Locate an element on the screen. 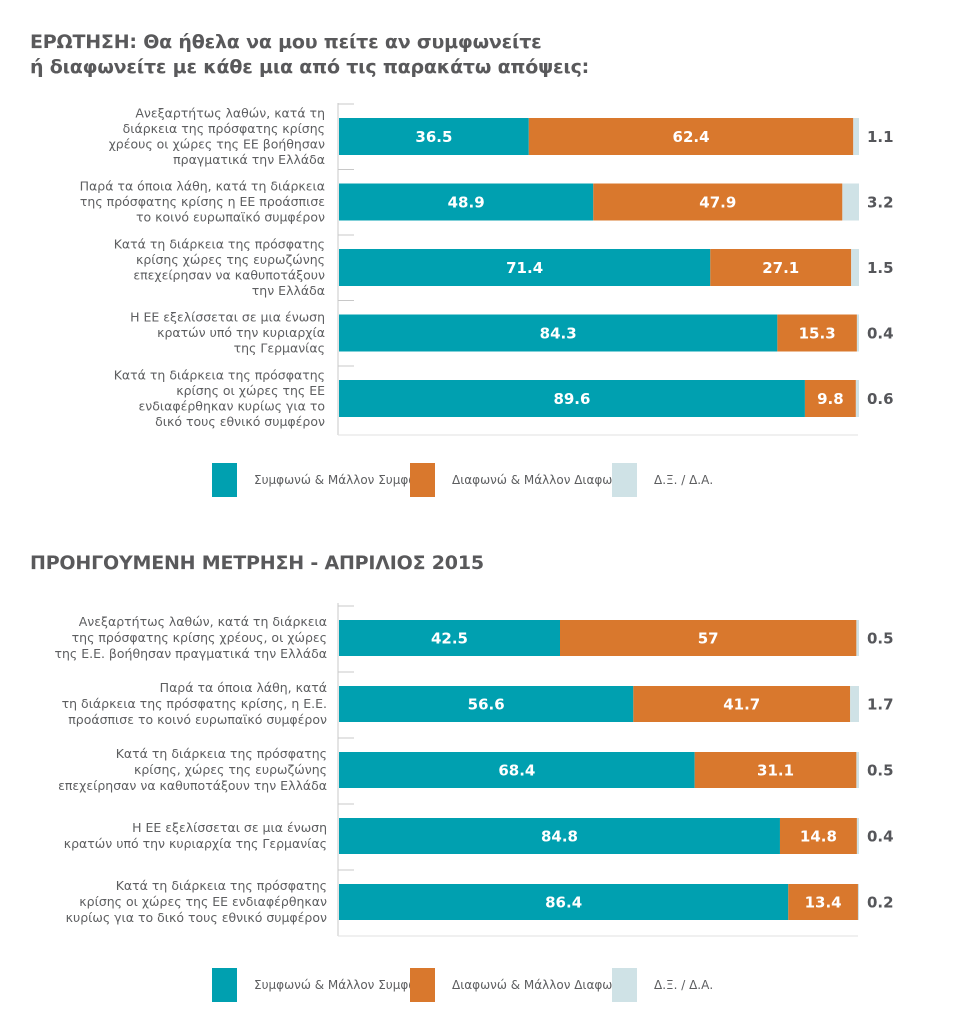 The height and width of the screenshot is (1013, 960). category-label-line: κρίσης οι χώρες της ΕΕ ενδιαφέρθηκαν is located at coordinates (203, 901).